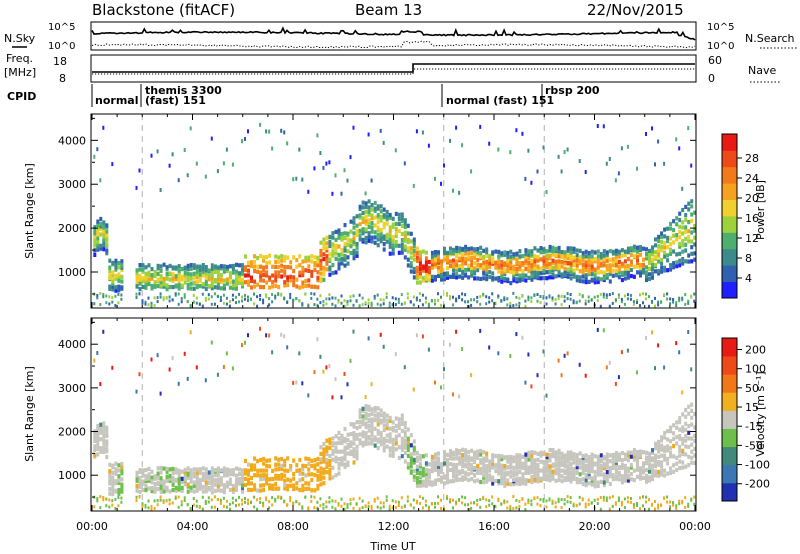 This screenshot has width=800, height=554. Describe the element at coordinates (729, 224) in the screenshot. I see `colorbar-swatch` at that location.